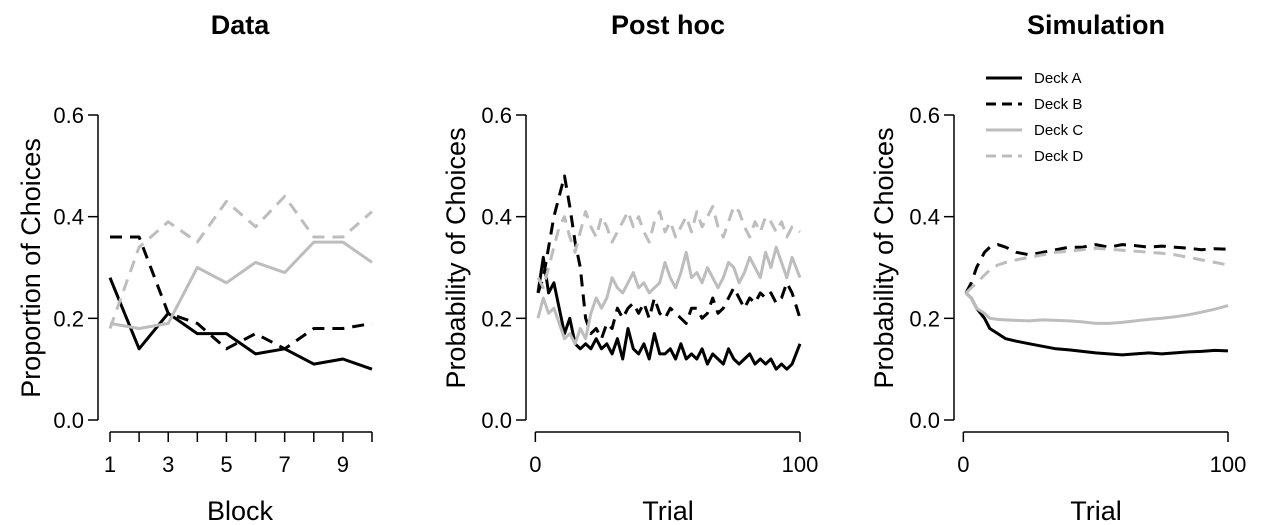 This screenshot has height=525, width=1262. What do you see at coordinates (241, 25) in the screenshot?
I see `panel-title: Data` at bounding box center [241, 25].